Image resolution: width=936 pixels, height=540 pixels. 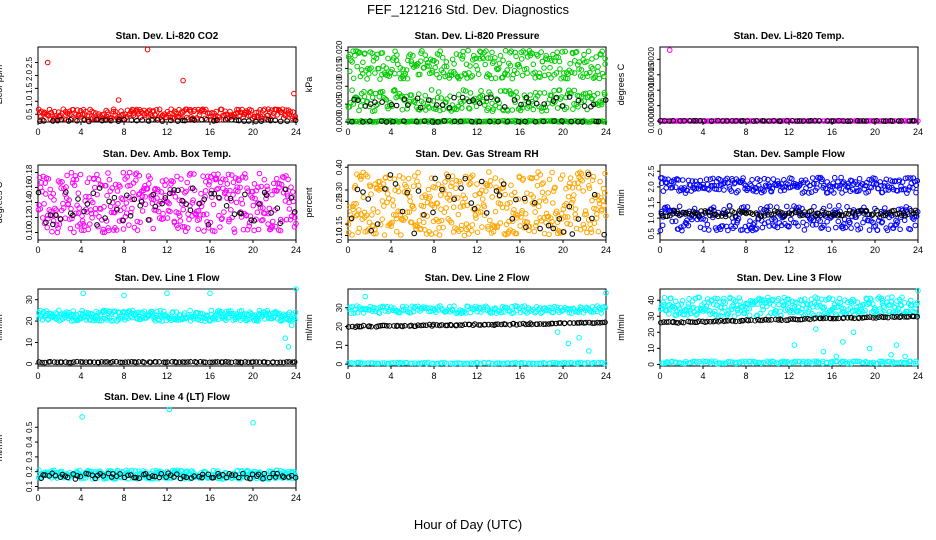 What do you see at coordinates (789, 154) in the screenshot?
I see `chart-title: Stan. Dev. Sample Flow` at bounding box center [789, 154].